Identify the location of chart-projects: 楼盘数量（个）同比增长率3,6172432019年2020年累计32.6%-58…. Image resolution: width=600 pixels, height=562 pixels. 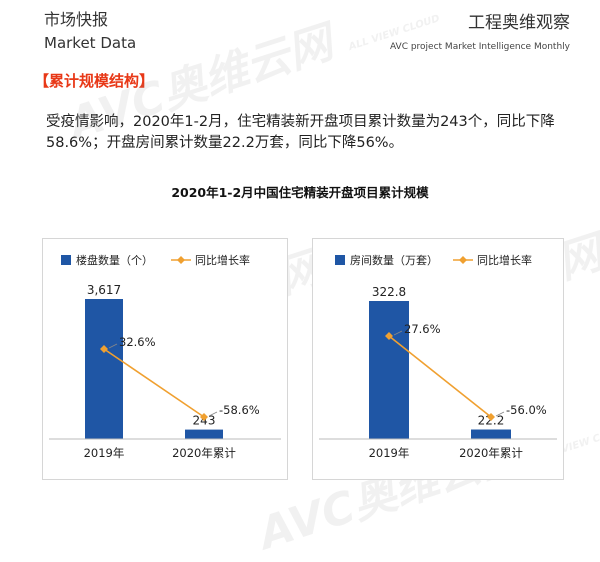
(165, 356).